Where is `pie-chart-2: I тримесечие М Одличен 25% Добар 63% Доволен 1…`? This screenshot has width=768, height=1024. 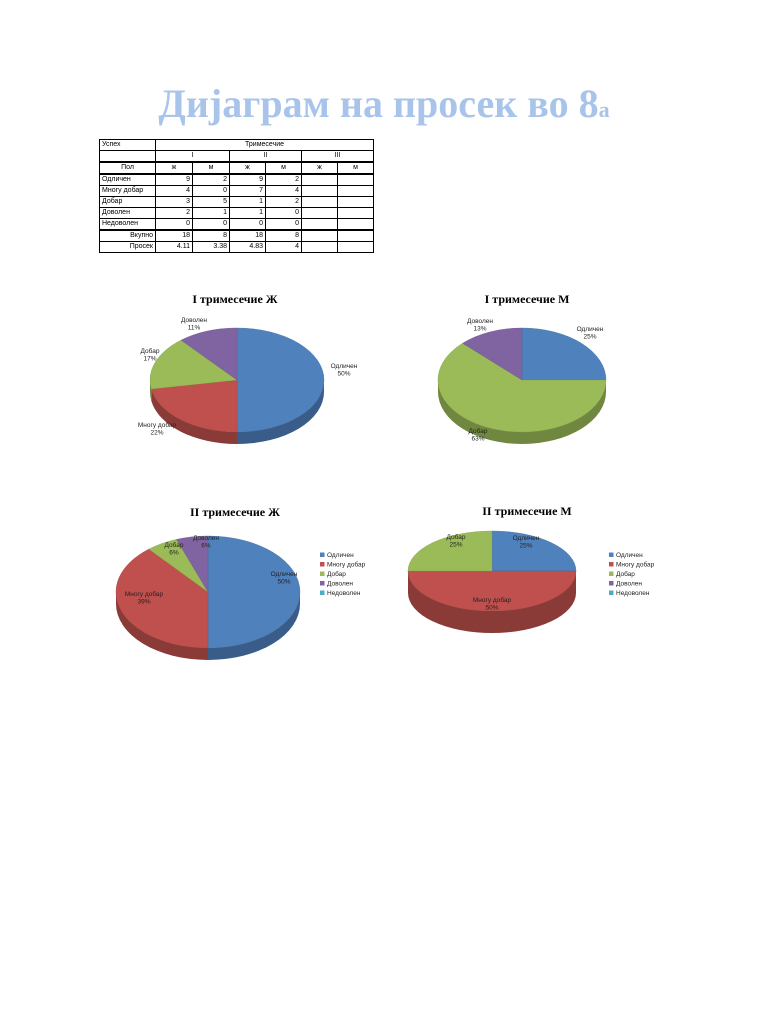
pie-chart-2: I тримесечие М Одличен 25% Добар 63% Доволен 1… is located at coordinates (522, 368).